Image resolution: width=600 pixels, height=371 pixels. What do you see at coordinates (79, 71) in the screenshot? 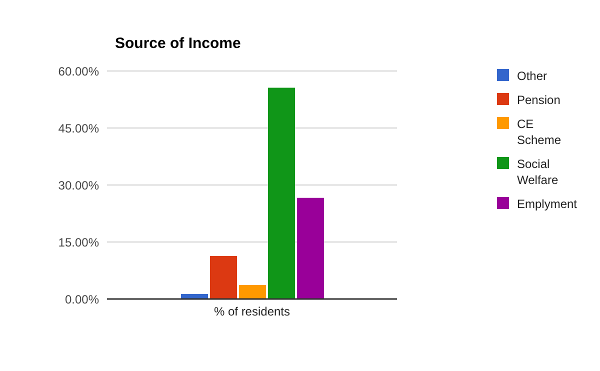
I see `y-tick-label: 60.00%` at bounding box center [79, 71].